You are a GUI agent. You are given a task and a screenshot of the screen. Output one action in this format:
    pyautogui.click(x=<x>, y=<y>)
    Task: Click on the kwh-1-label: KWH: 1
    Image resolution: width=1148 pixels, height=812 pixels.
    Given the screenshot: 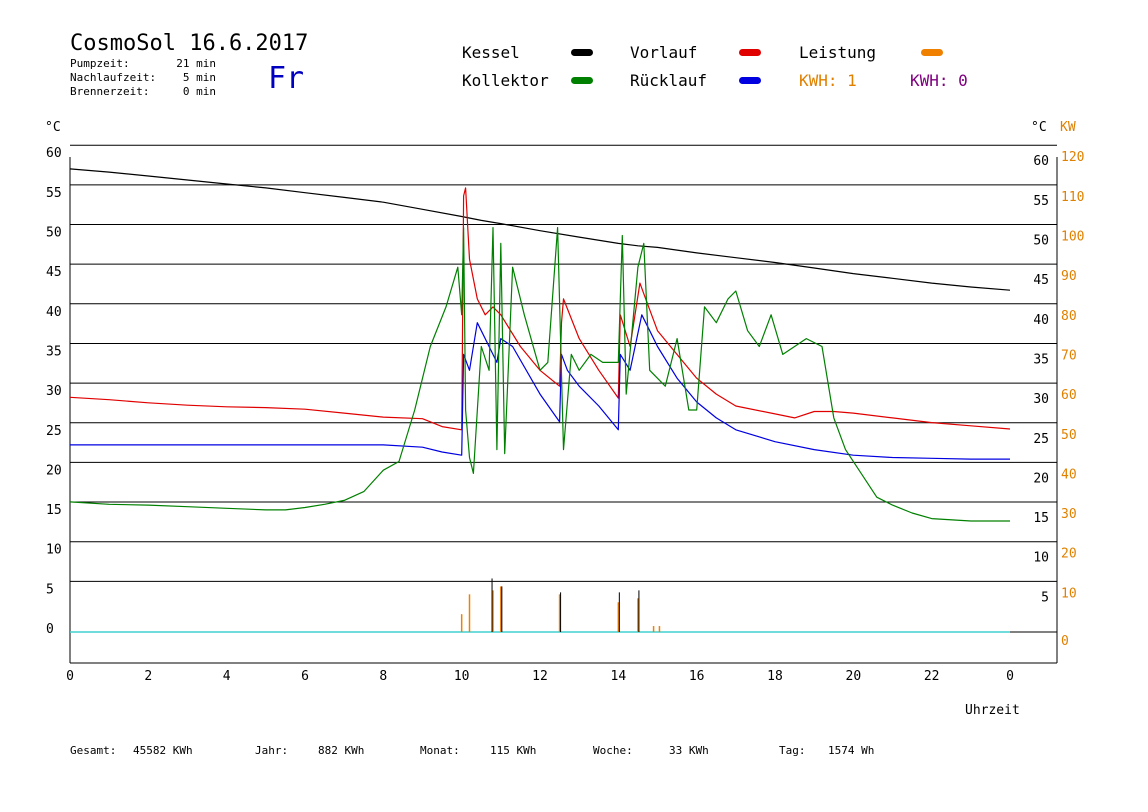 What is the action you would take?
    pyautogui.click(x=828, y=80)
    